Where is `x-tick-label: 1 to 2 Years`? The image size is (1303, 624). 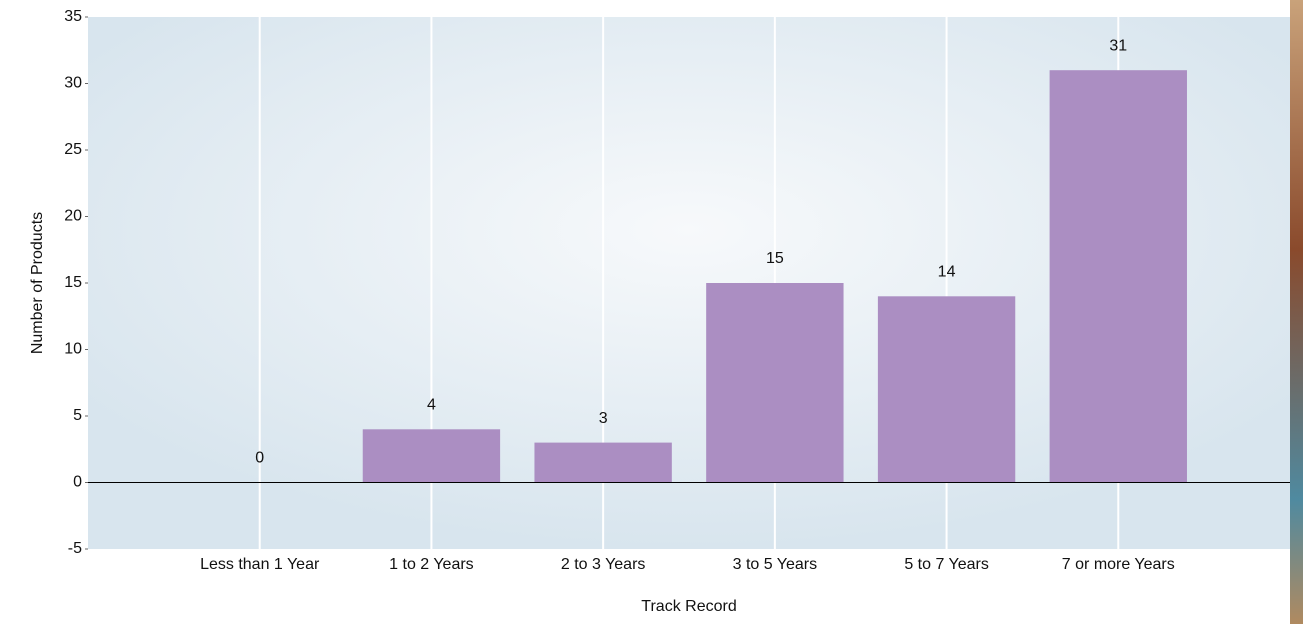 x-tick-label: 1 to 2 Years is located at coordinates (431, 564).